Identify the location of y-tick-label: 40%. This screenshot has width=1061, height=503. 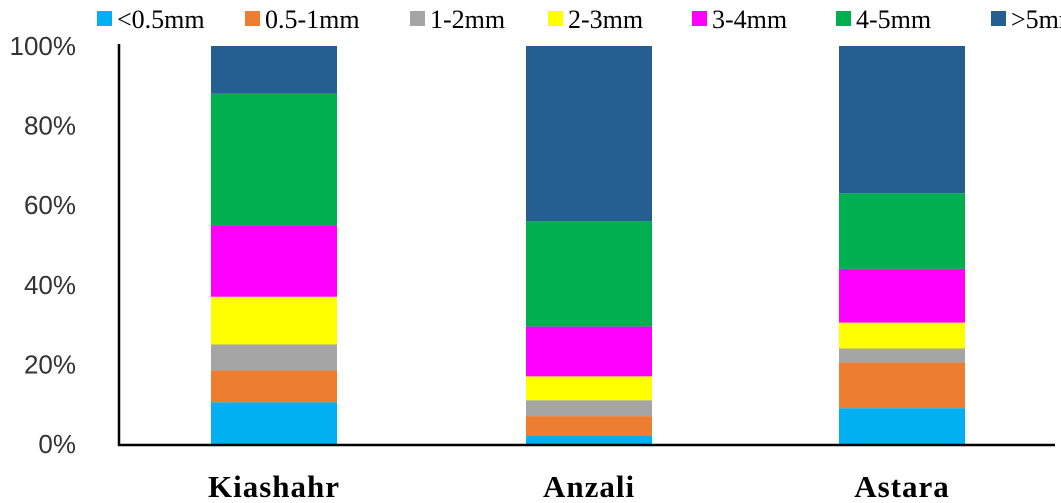
(50, 285).